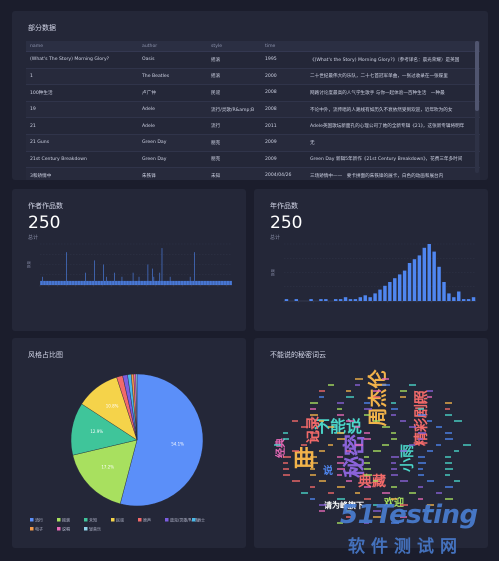 The image size is (499, 561). I want to click on legend-label: 摇滚, so click(66, 520).